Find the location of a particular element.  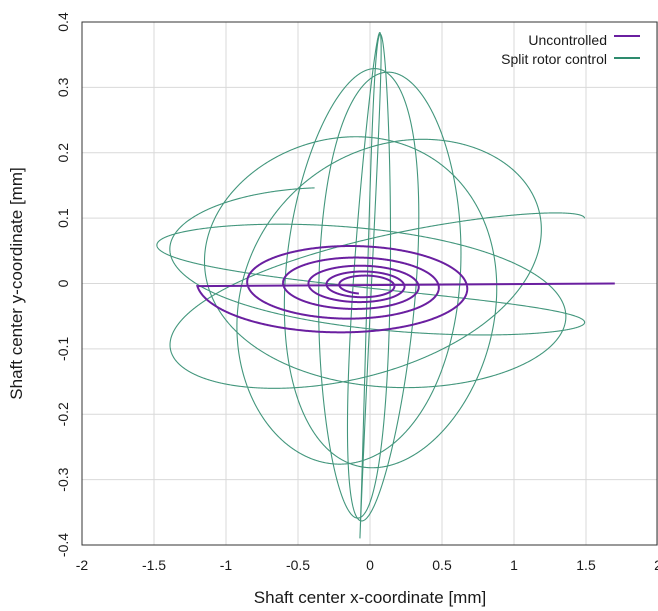

legend: Uncontrolled Split rotor control is located at coordinates (570, 49).